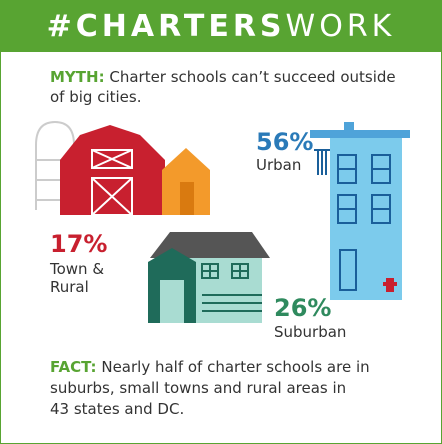 The height and width of the screenshot is (444, 442). Describe the element at coordinates (112, 170) in the screenshot. I see `barn` at that location.